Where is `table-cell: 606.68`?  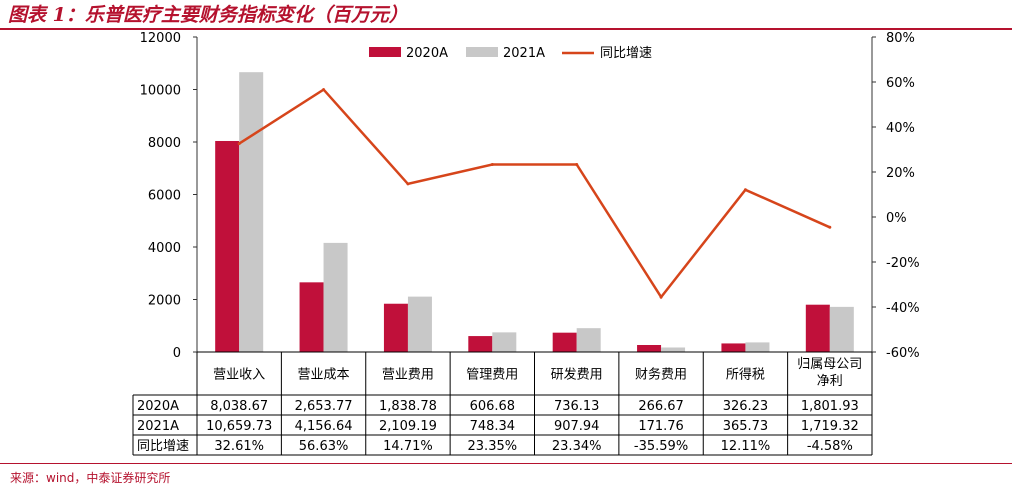
table-cell: 606.68 is located at coordinates (493, 406).